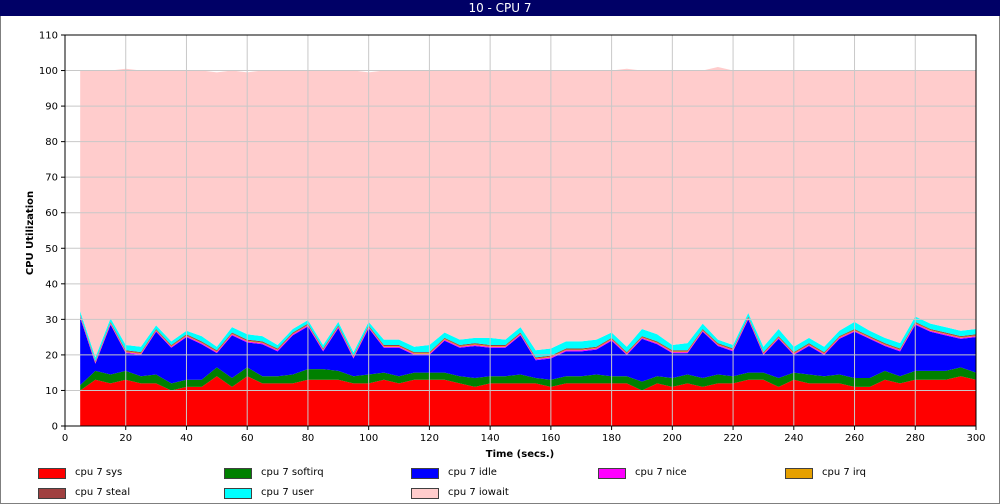  I want to click on y-tick-label: 20, so click(51, 355).